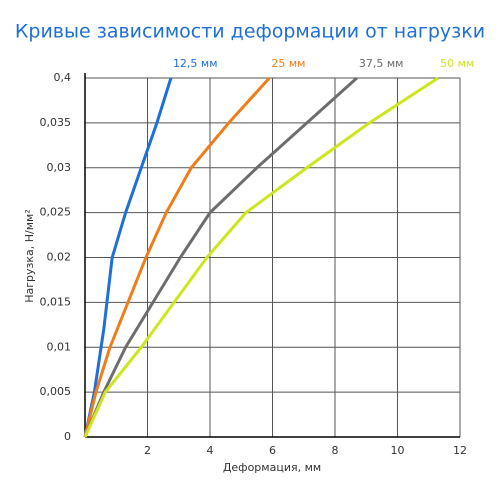 The height and width of the screenshot is (500, 500). What do you see at coordinates (195, 63) in the screenshot?
I see `legend-label: 12,5 мм` at bounding box center [195, 63].